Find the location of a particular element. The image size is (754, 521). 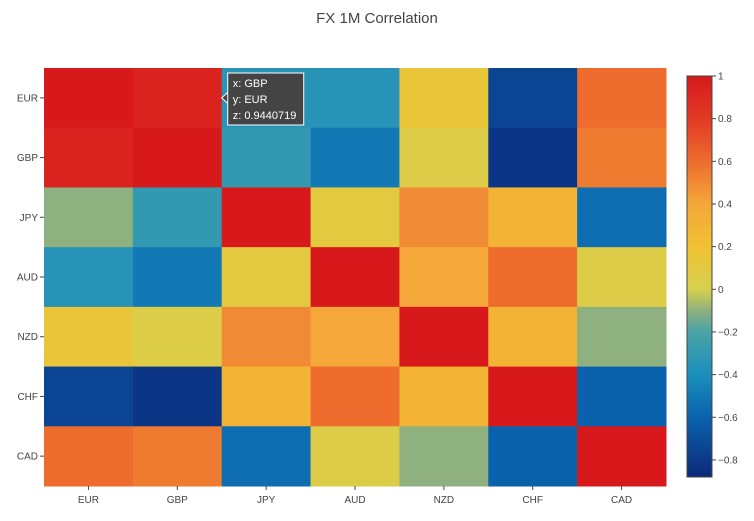

heatmap-cell-gbp-nzd is located at coordinates (444, 157).